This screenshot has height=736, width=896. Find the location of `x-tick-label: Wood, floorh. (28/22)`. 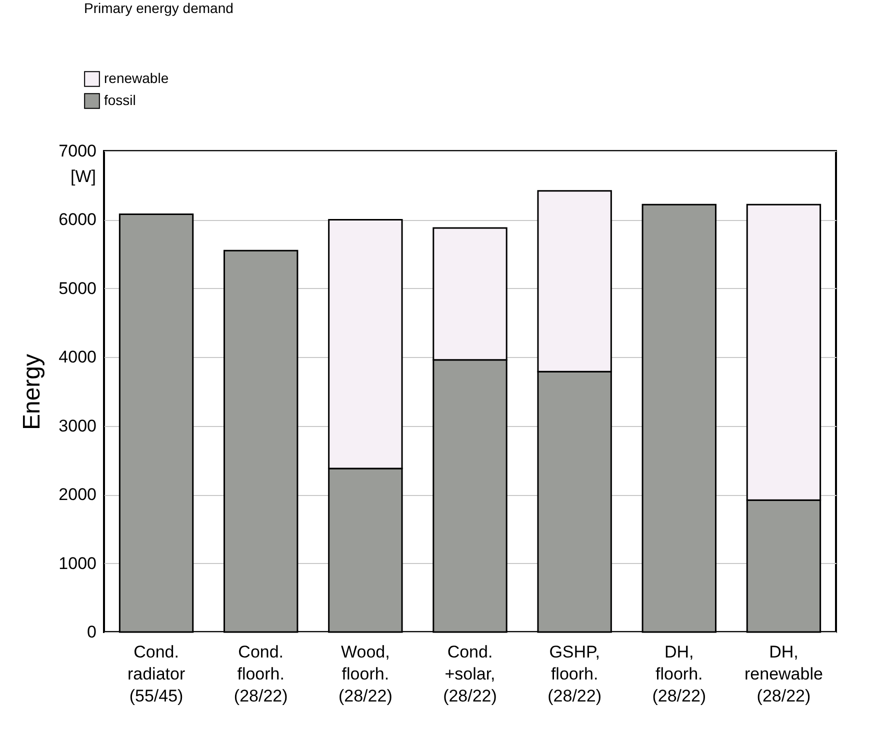

x-tick-label: Wood, floorh. (28/22) is located at coordinates (365, 674).